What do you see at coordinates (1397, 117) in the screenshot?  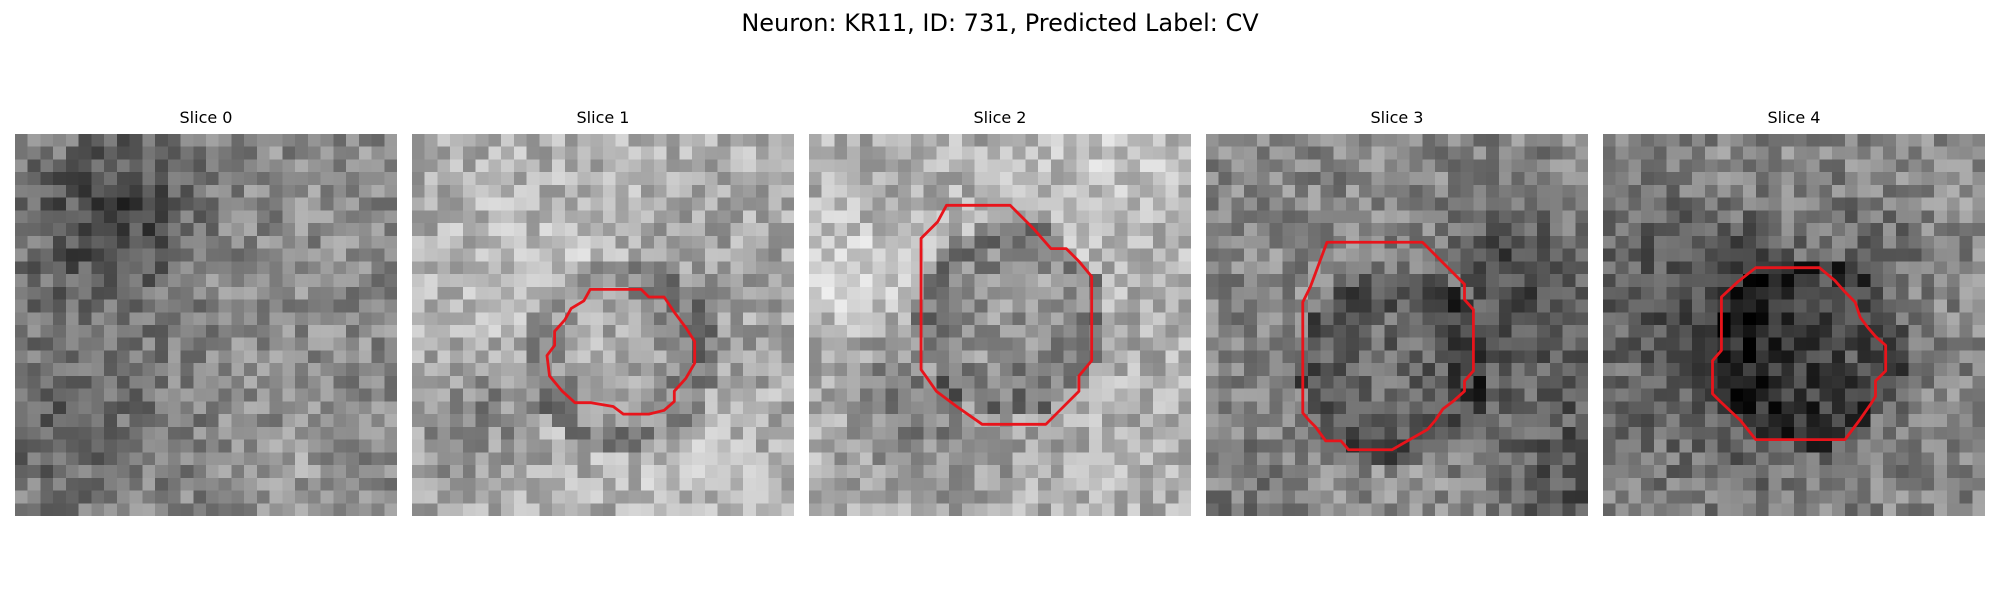 I see `slice-title: Slice 3` at bounding box center [1397, 117].